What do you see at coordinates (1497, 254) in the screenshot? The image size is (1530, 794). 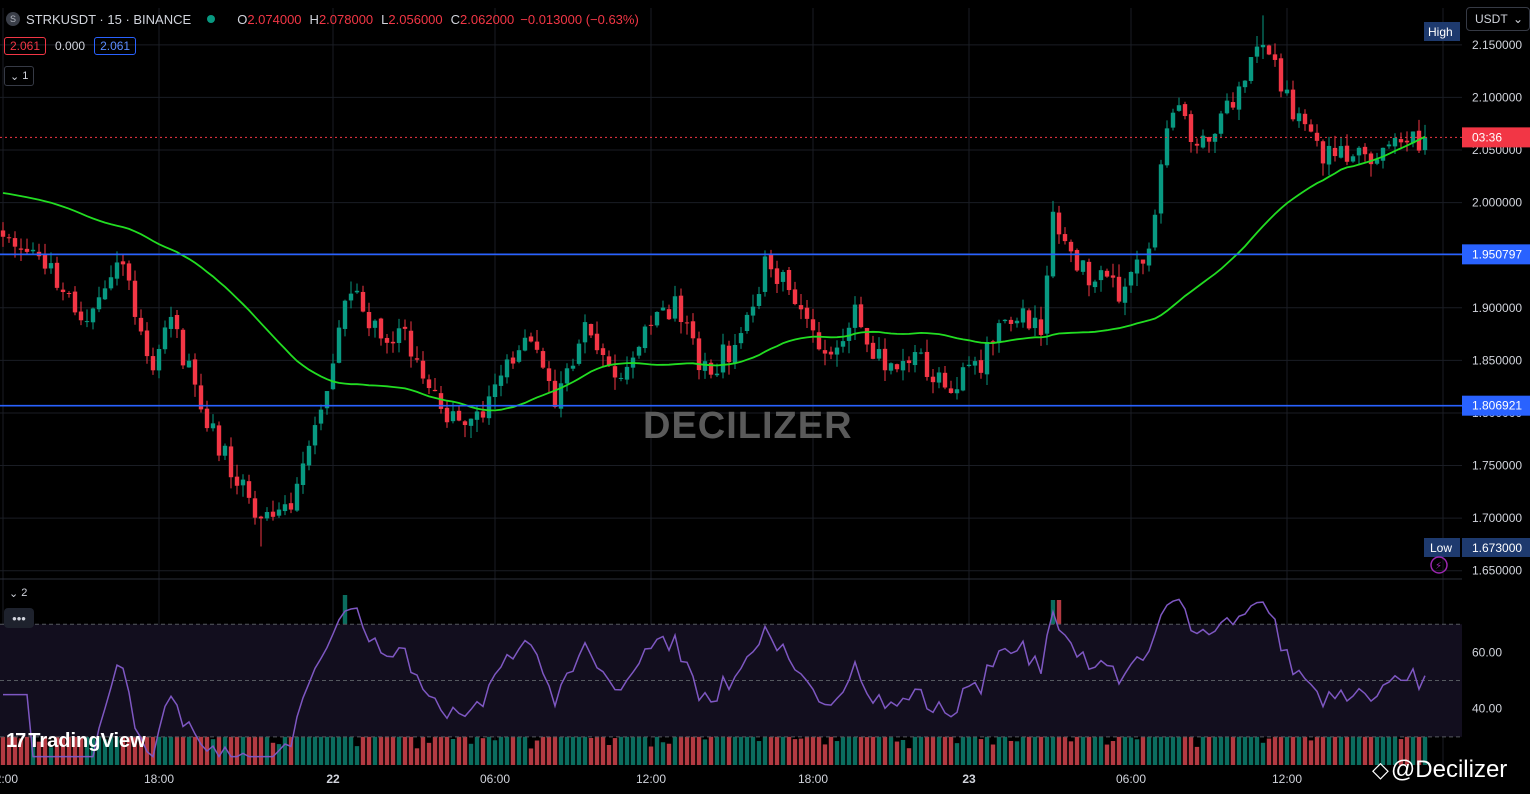 I see `level-1-tag: 1.950797` at bounding box center [1497, 254].